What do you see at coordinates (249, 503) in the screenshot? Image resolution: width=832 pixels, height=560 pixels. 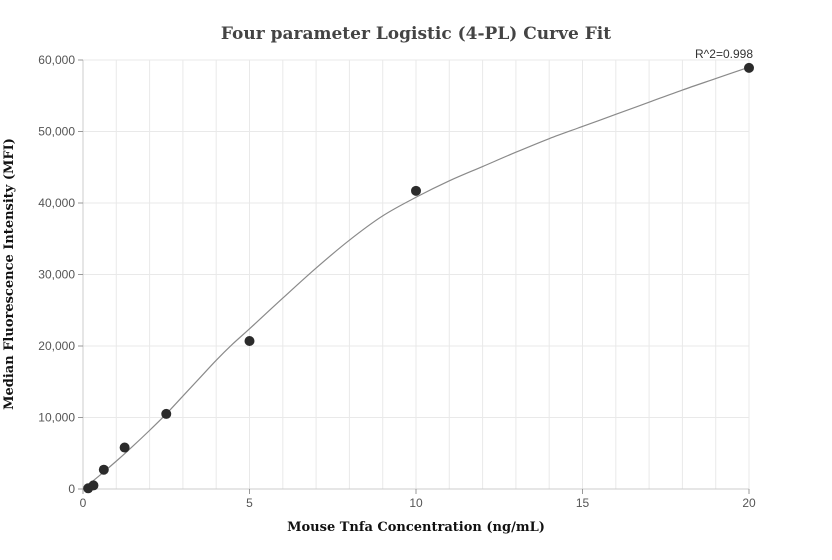 I see `x-tick-label: 5` at bounding box center [249, 503].